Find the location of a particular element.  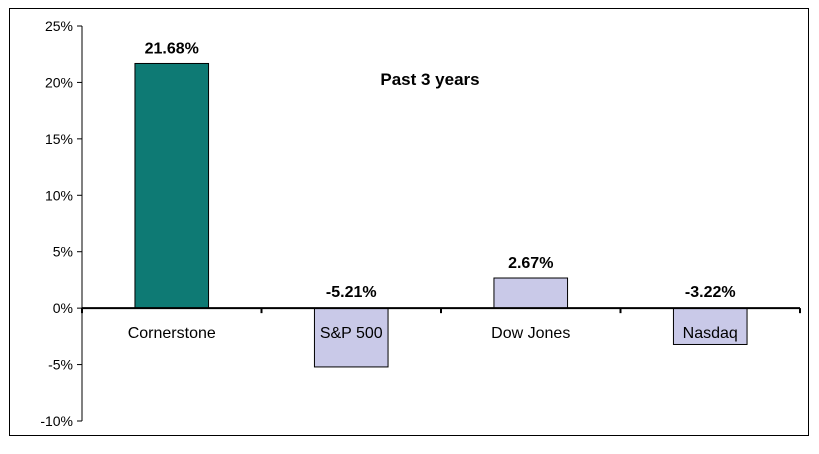

data-label-3: -3.22% is located at coordinates (710, 292).